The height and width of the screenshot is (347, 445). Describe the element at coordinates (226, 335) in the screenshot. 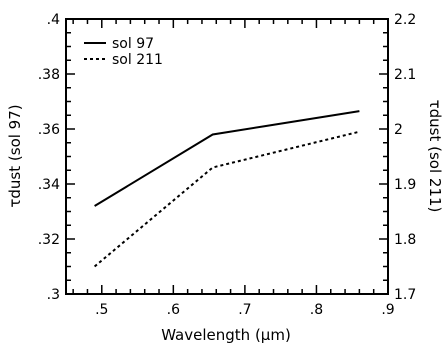

I see `x-axis-title: Wavelength (μm)` at that location.